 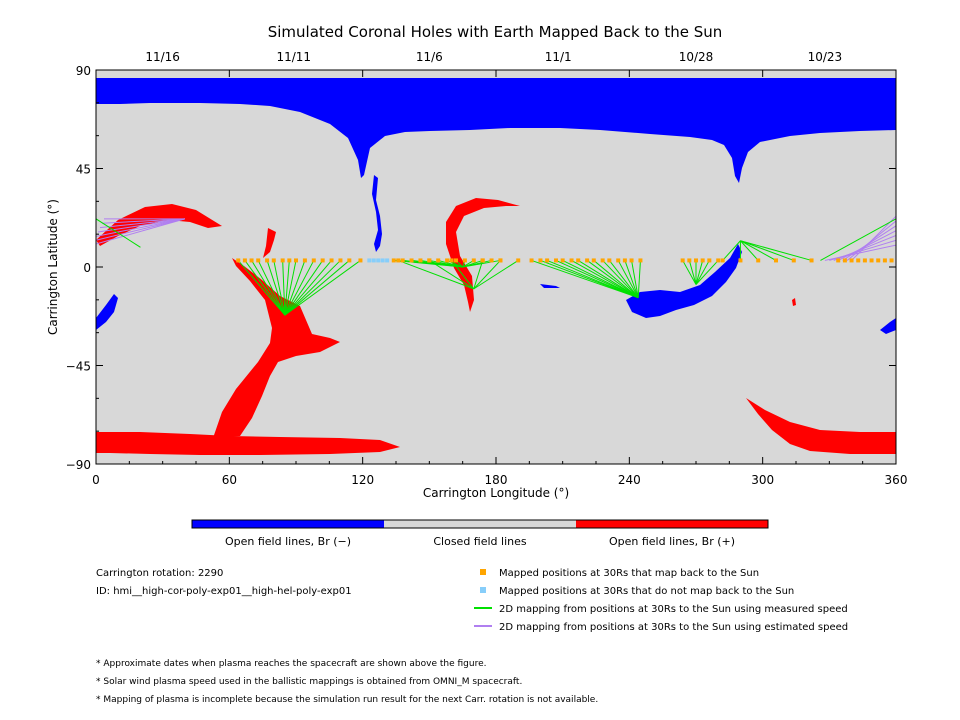 I want to click on carrington-rotation-label: Carrington rotation: 2290, so click(x=159, y=573).